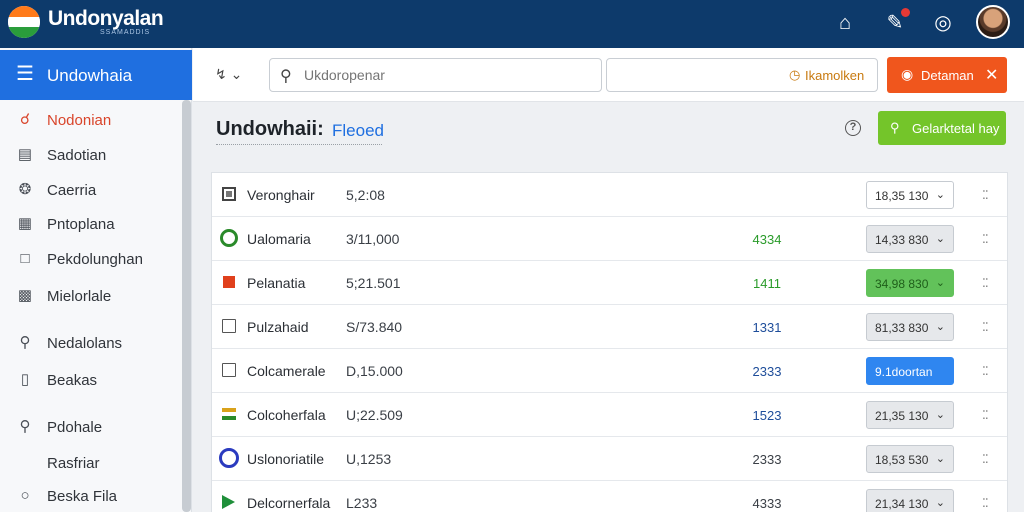  What do you see at coordinates (91, 190) in the screenshot?
I see `sidebar-item-caerria: ❂ Caerria` at bounding box center [91, 190].